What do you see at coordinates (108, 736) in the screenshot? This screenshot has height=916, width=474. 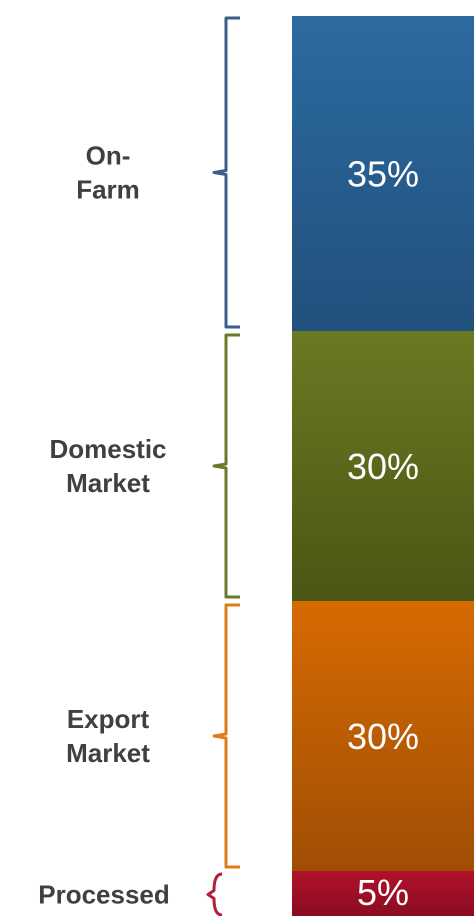 I see `category-label-export-market: Export Market` at bounding box center [108, 736].